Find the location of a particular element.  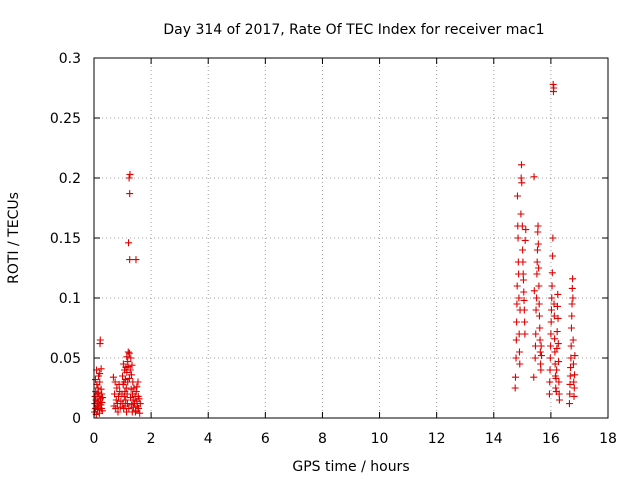

x-tick-label: 8 is located at coordinates (322, 439).